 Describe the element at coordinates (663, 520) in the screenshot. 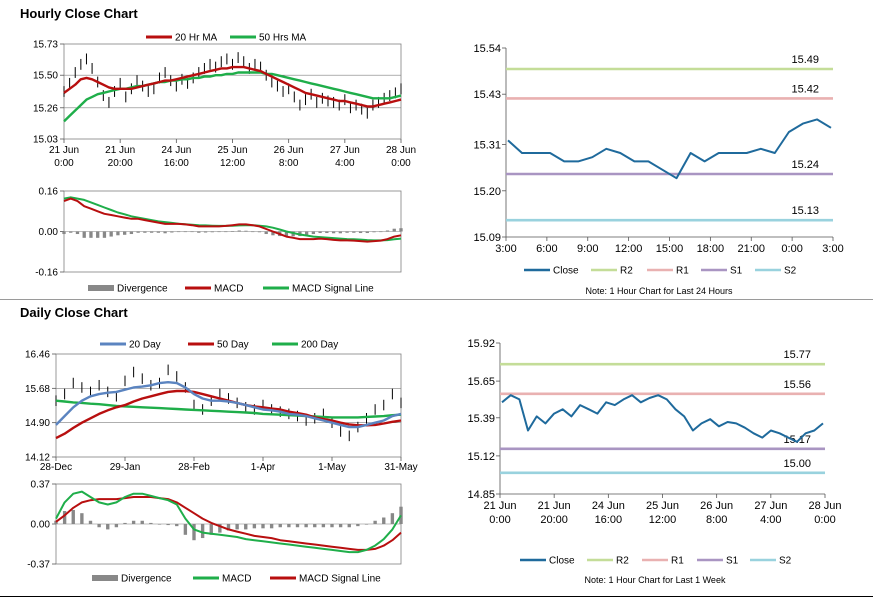

I see `daily-levels-xtick-label-time: 12:00` at that location.